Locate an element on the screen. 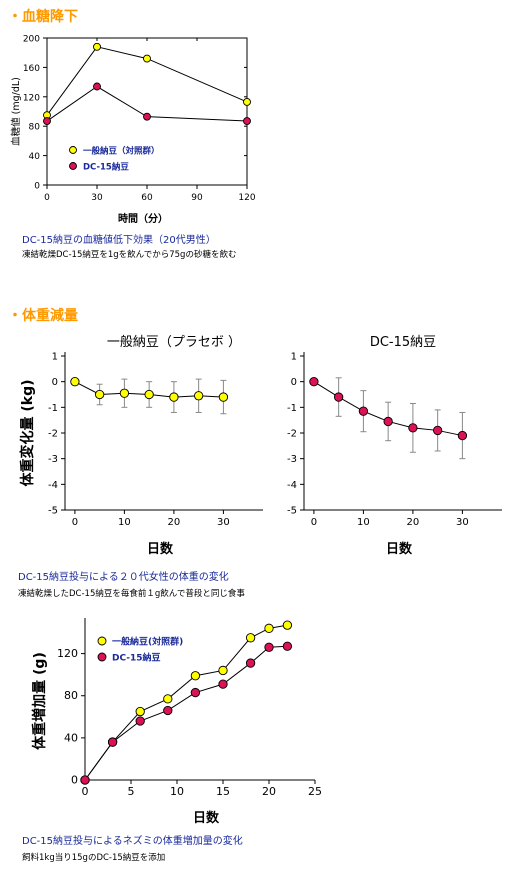  weight_general-y-axis-label: 体重変化量 (kg) is located at coordinates (27, 432).